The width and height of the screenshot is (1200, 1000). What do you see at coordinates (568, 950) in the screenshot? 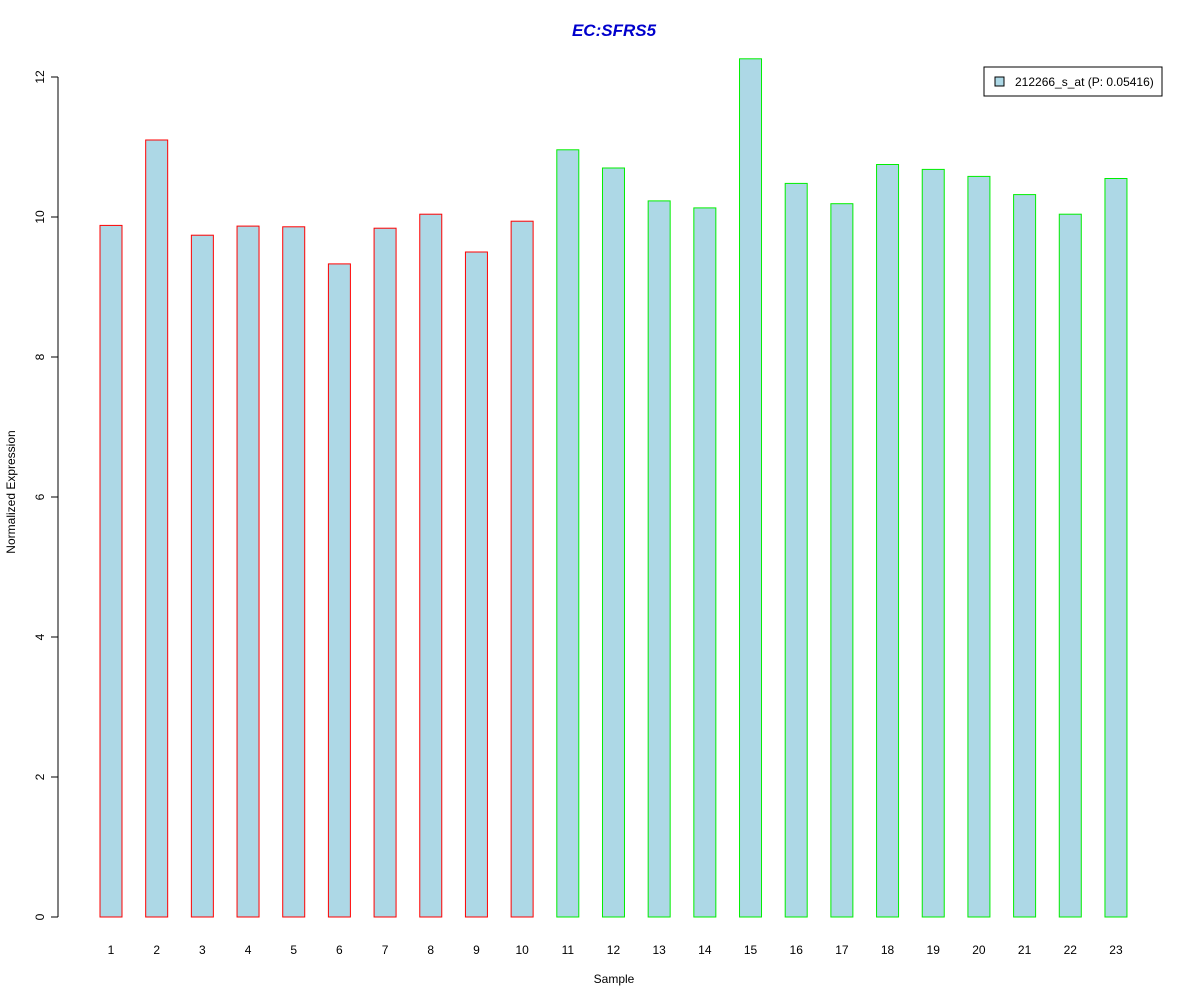
I see `x-tick-label: 11` at bounding box center [568, 950].